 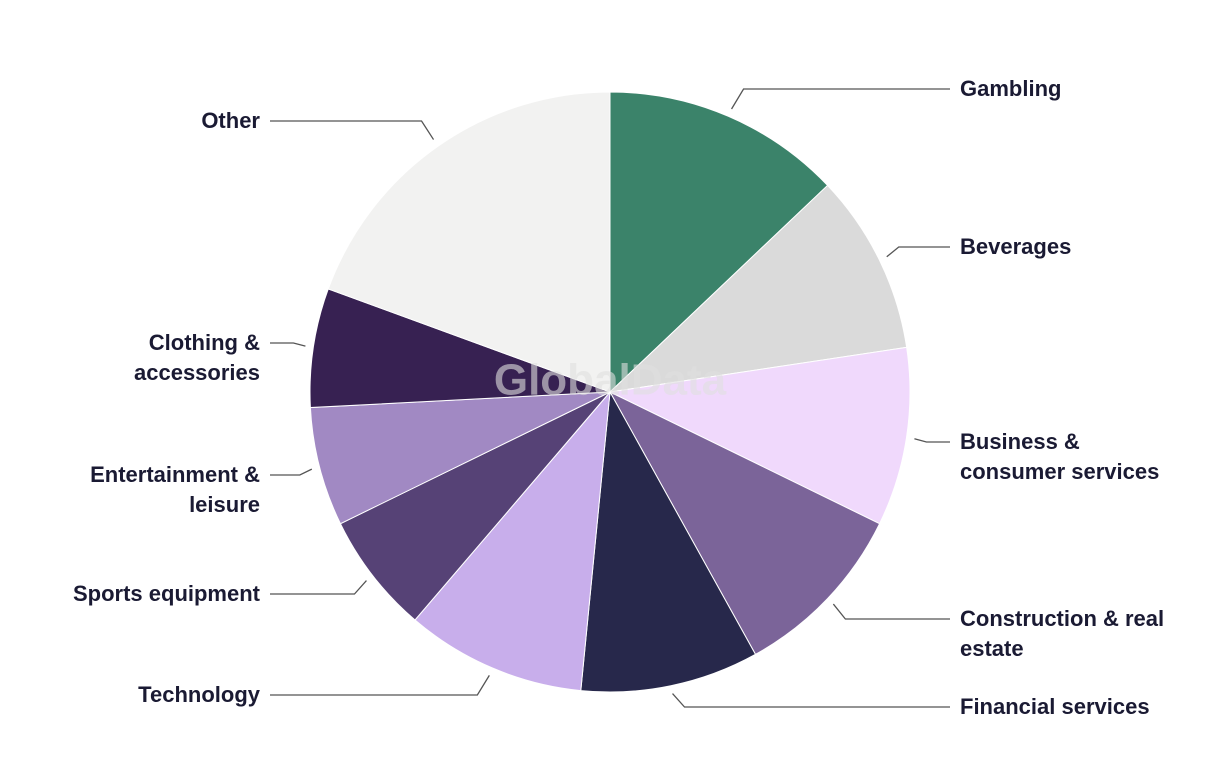 I want to click on slice-label: Other, so click(x=230, y=120).